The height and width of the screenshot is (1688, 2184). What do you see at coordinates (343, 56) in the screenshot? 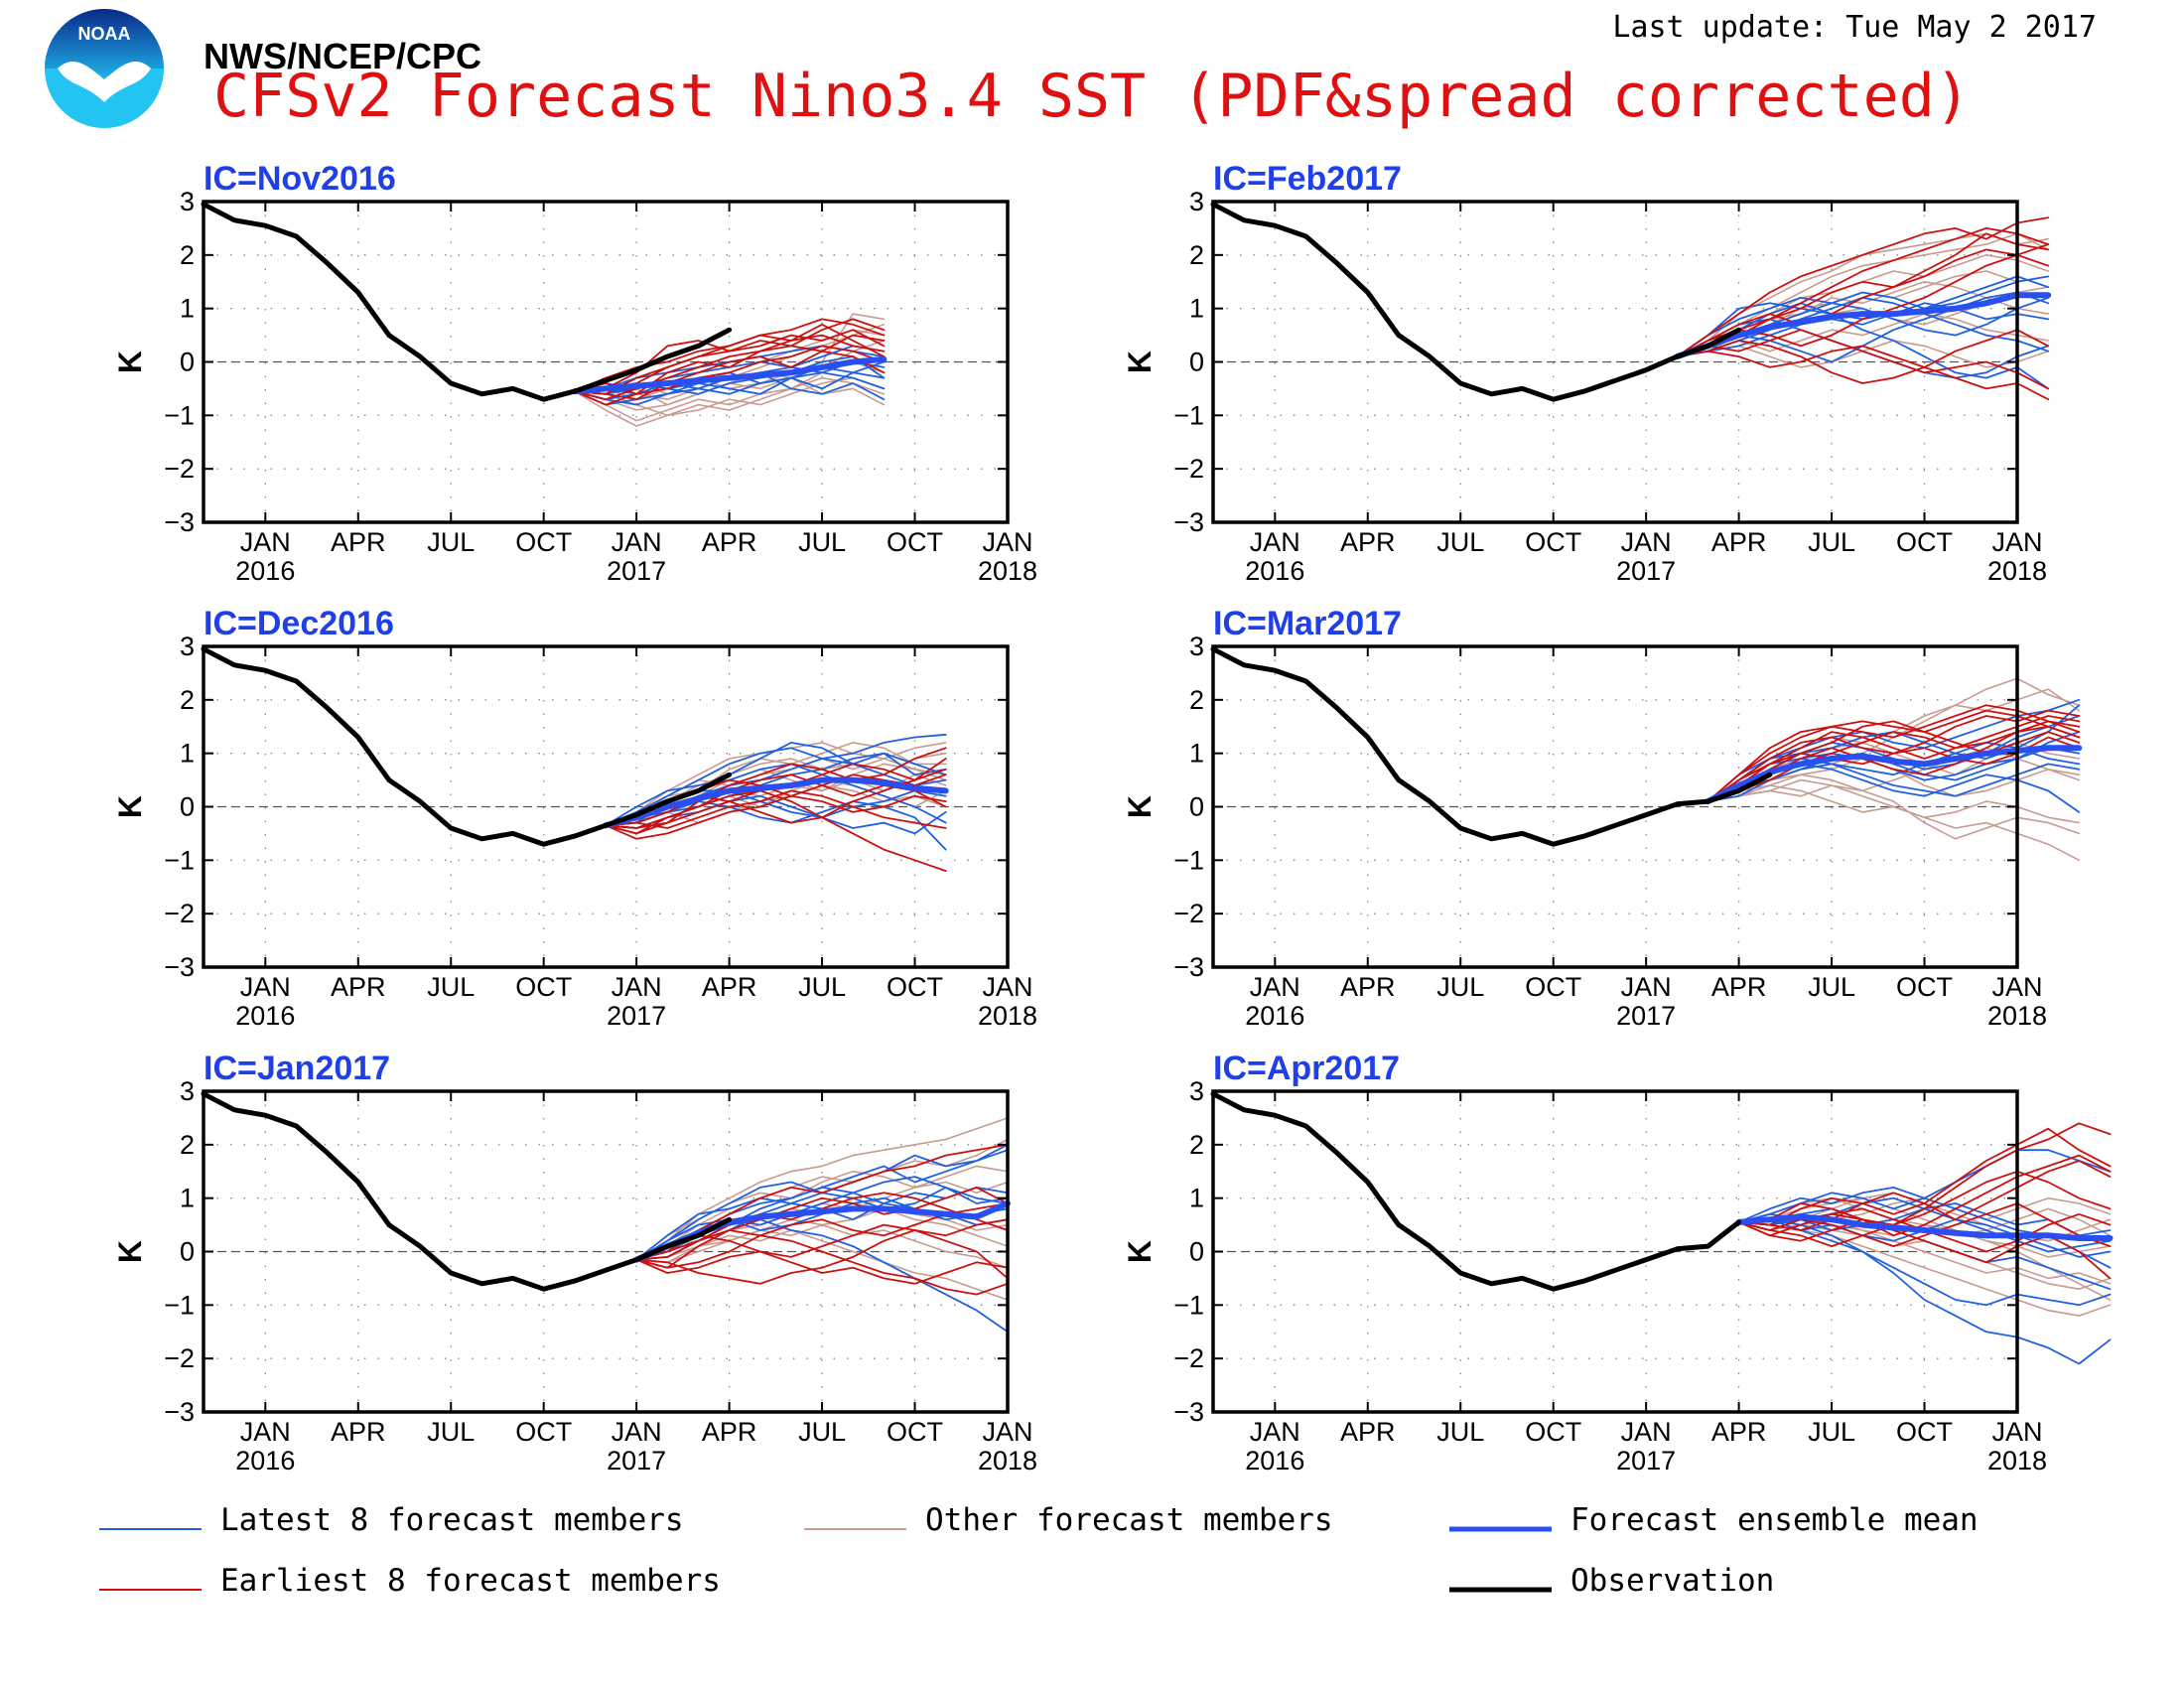
I see `agency-label: NWS/NCEP/CPC` at bounding box center [343, 56].